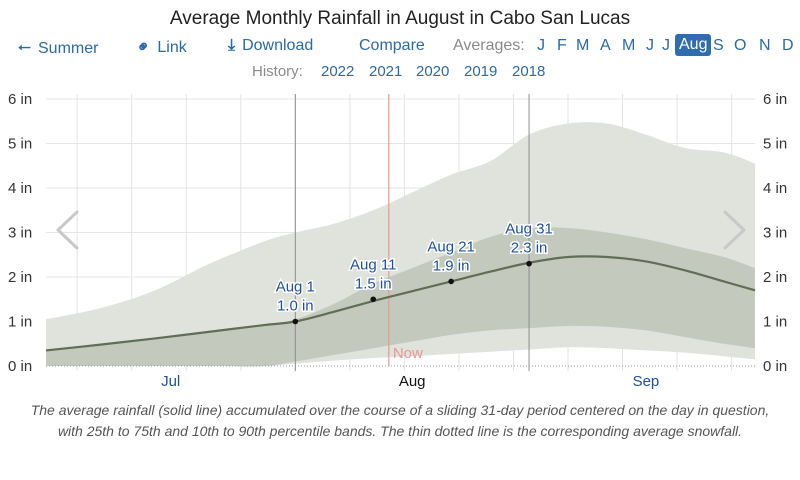  I want to click on link-label: Link, so click(172, 47).